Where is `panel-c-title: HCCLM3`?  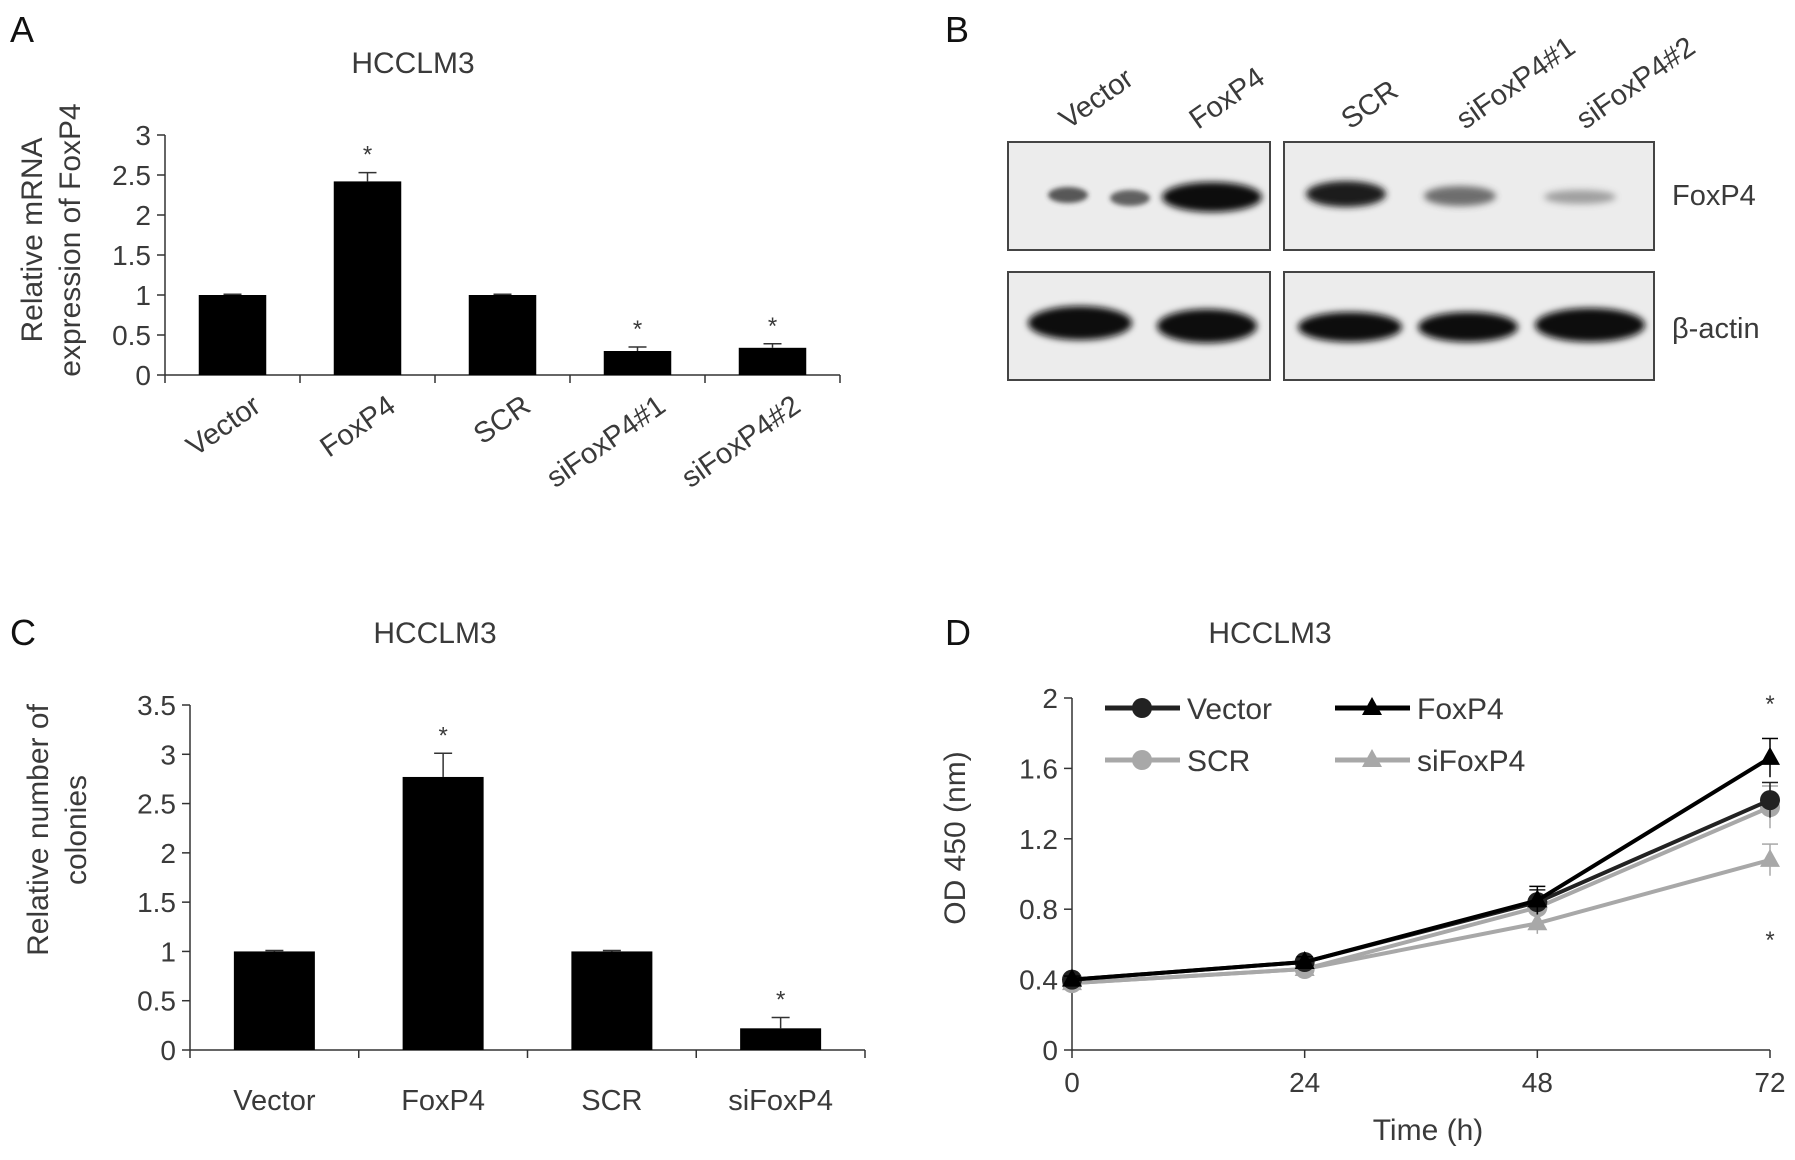 panel-c-title: HCCLM3 is located at coordinates (434, 633).